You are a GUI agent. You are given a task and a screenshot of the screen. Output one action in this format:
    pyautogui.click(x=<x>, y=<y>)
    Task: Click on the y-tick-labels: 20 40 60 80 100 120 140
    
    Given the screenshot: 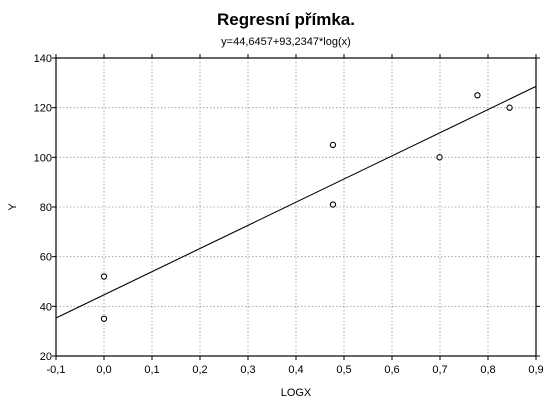 What is the action you would take?
    pyautogui.click(x=43, y=208)
    